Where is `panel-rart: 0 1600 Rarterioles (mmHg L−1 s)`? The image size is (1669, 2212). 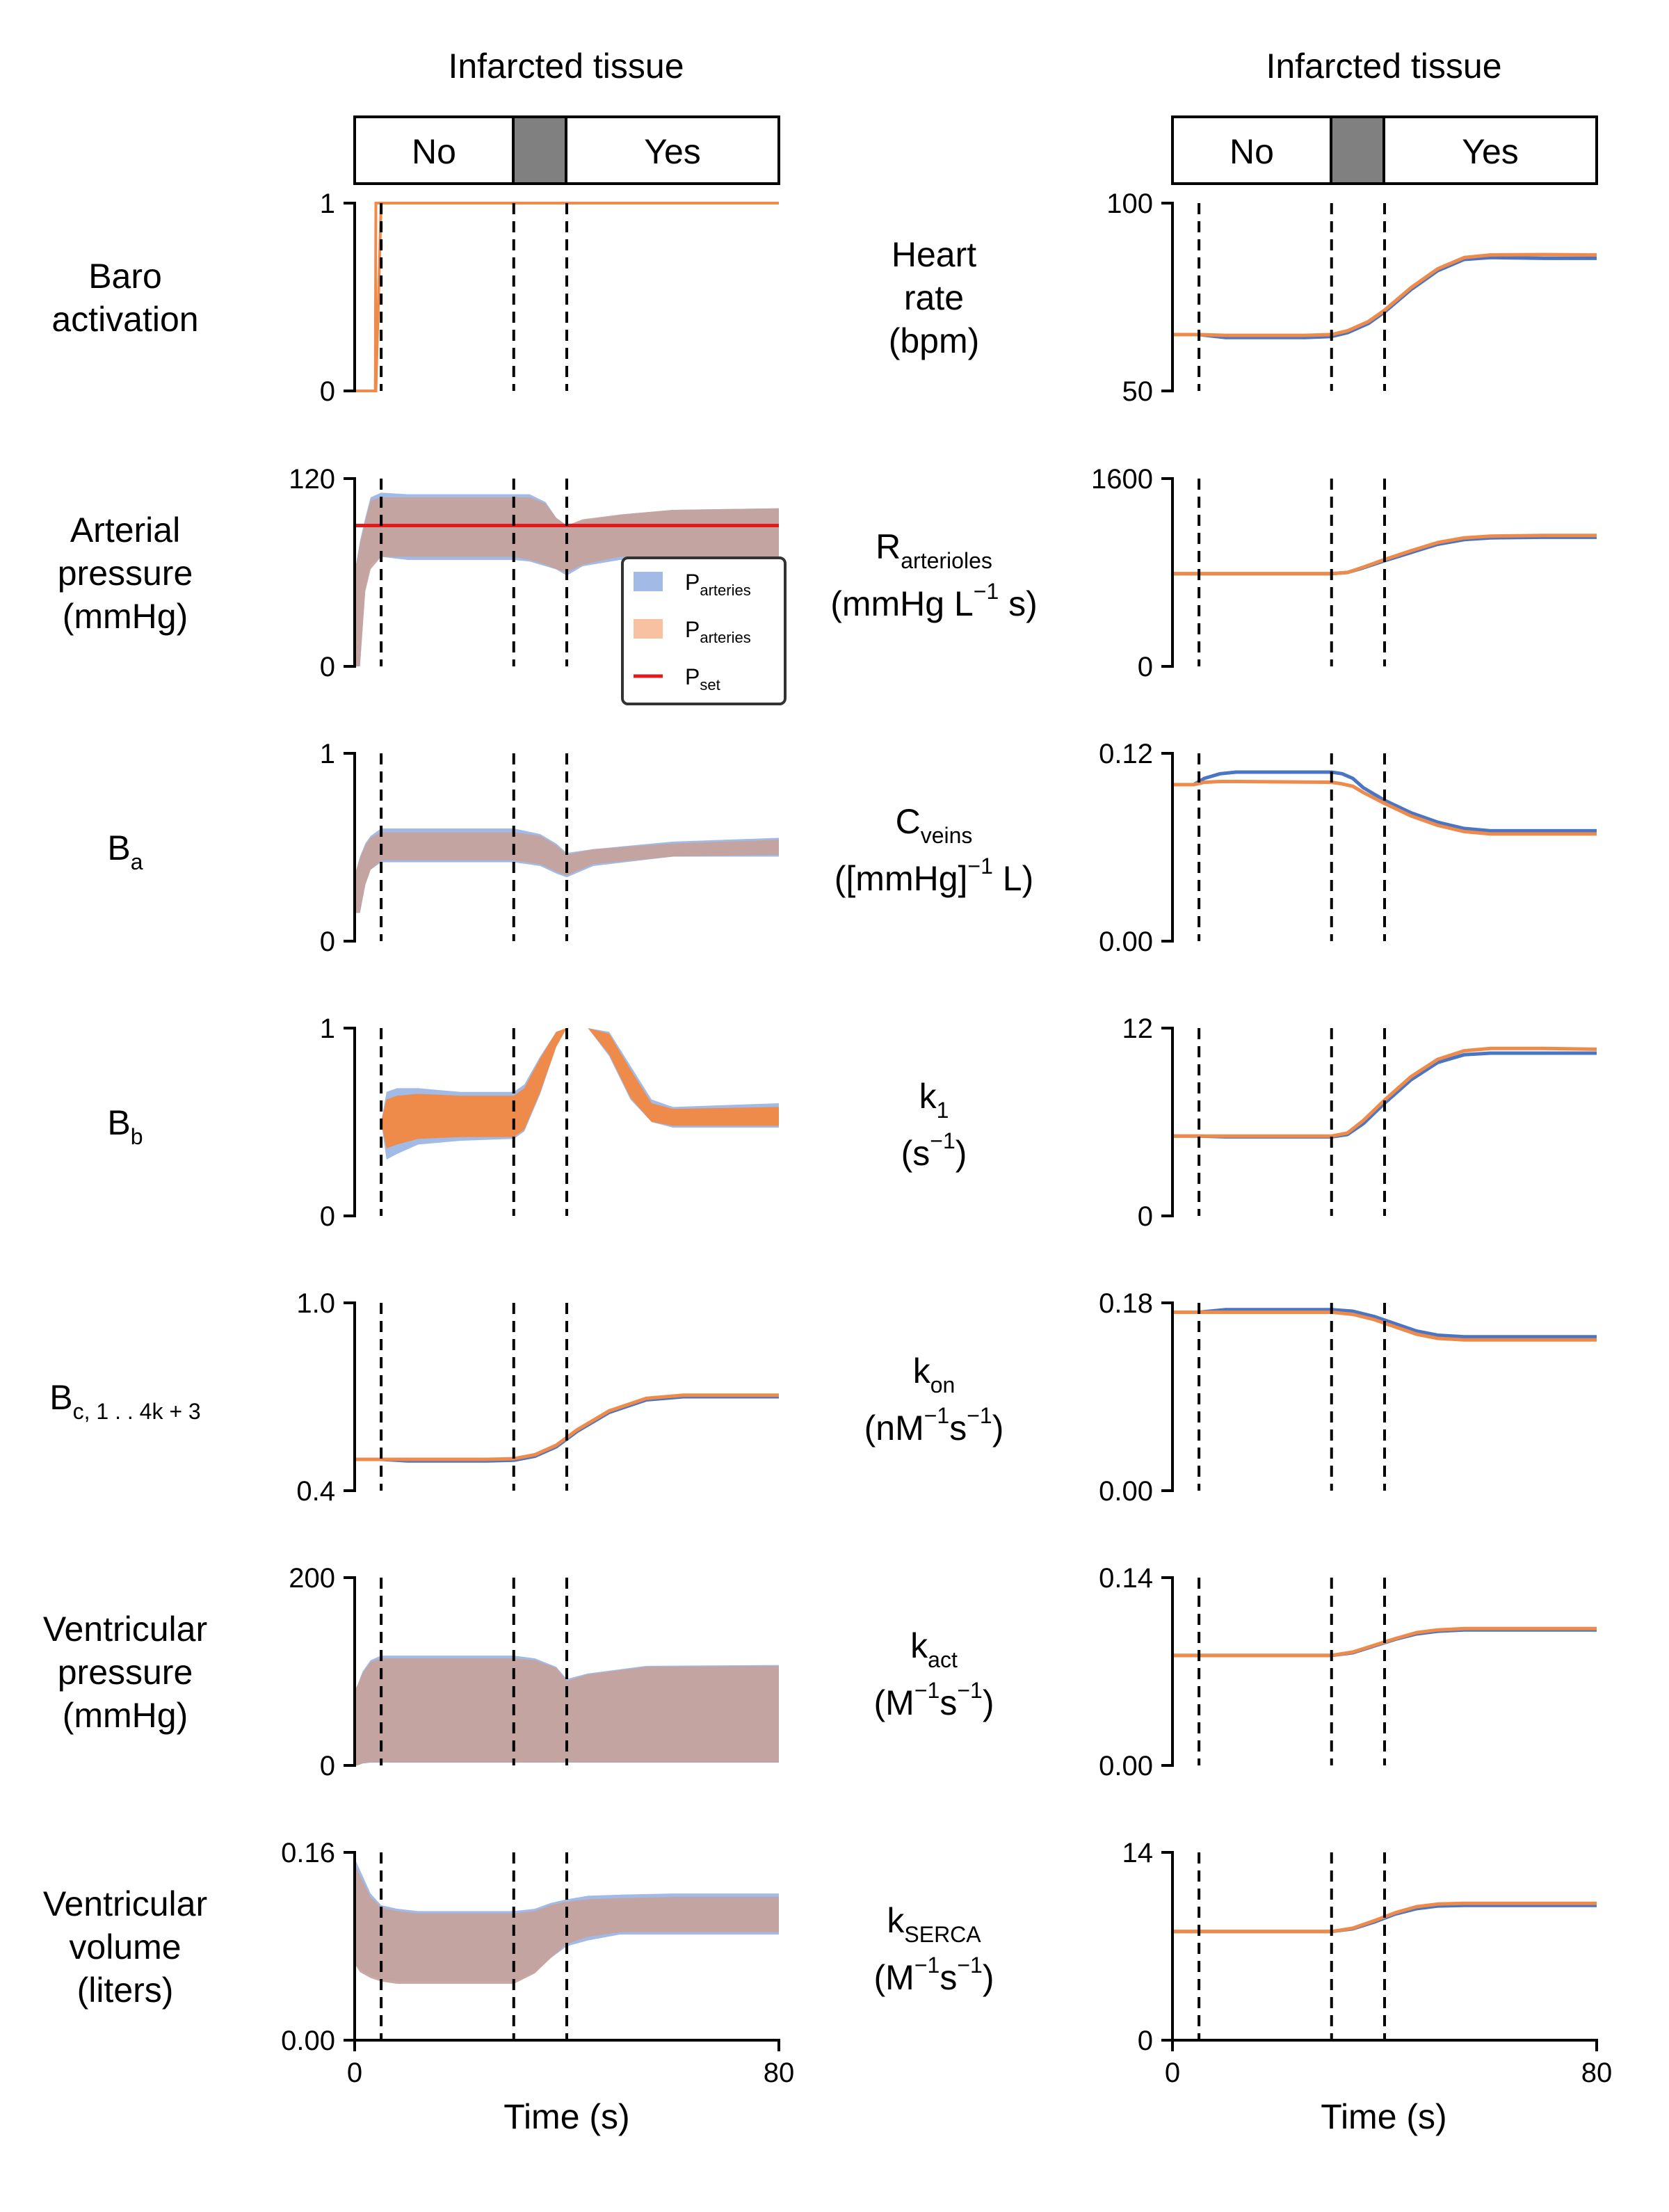
panel-rart: 0 1600 Rarterioles (mmHg L−1 s) is located at coordinates (1213, 573).